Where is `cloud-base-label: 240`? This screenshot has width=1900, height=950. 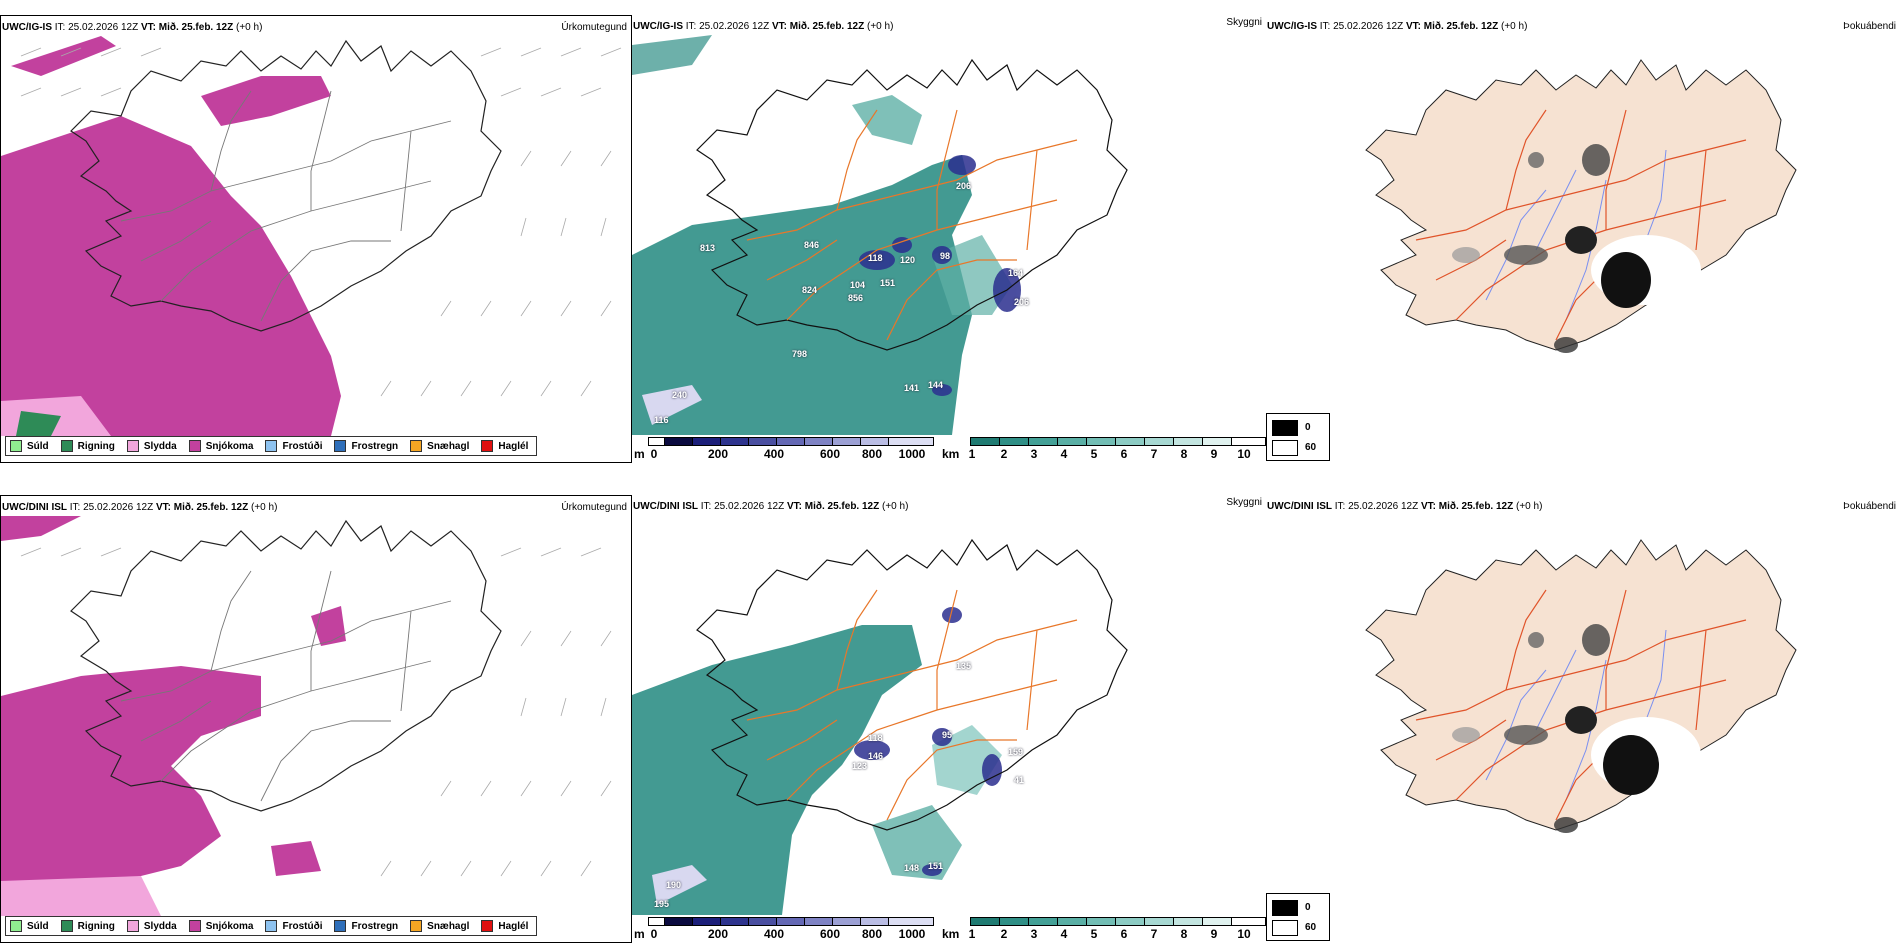 cloud-base-label: 240 is located at coordinates (680, 395).